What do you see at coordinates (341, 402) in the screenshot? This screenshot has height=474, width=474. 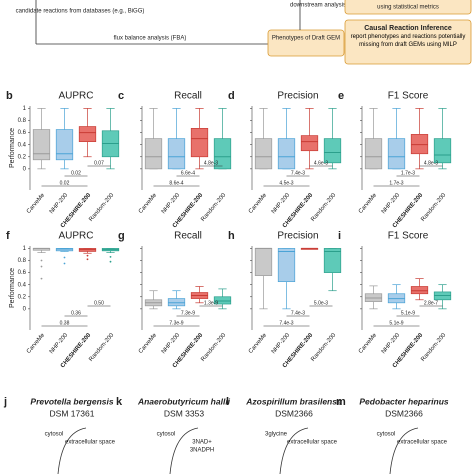 I see `panel-label: m` at bounding box center [341, 402].